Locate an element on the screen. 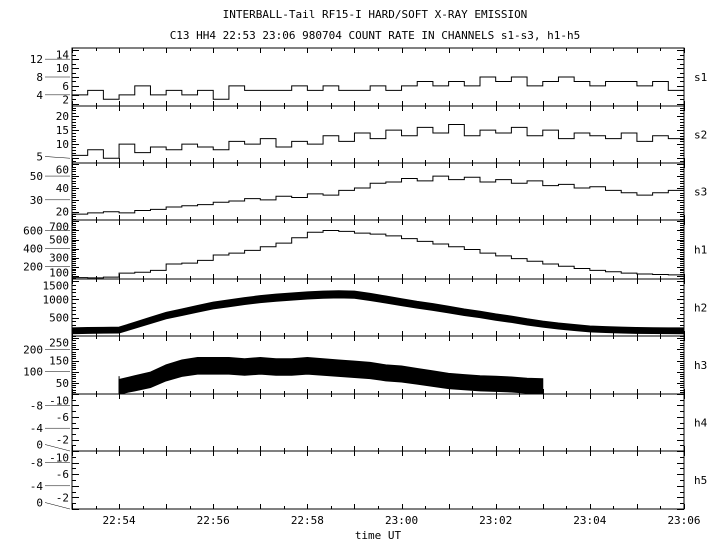 The height and width of the screenshot is (550, 720). panel-s1: 14 12 10 8 6 4 2 s1 is located at coordinates (368, 77).